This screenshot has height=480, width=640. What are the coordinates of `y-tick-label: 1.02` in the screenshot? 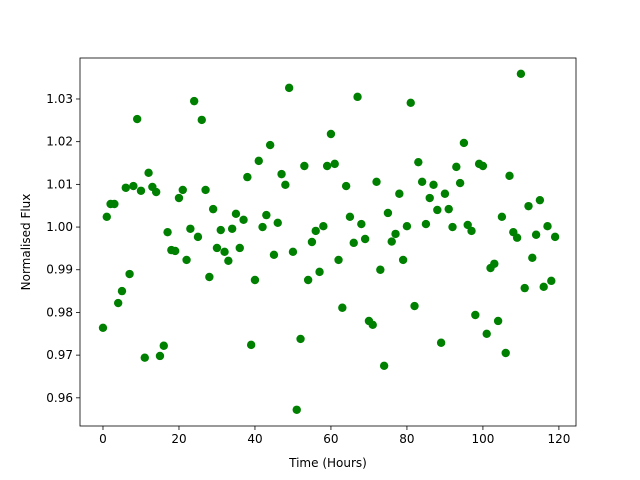 It's located at (59, 142).